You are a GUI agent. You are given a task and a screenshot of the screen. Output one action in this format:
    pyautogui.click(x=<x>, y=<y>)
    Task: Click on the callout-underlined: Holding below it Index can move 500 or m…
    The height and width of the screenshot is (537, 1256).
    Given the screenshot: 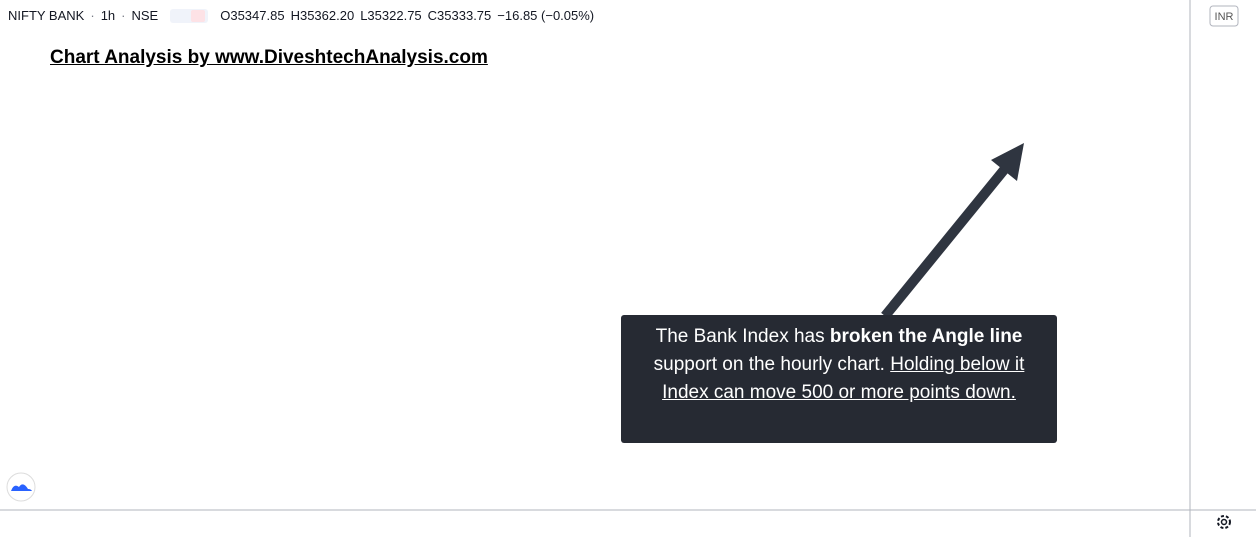 What is the action you would take?
    pyautogui.click(x=843, y=378)
    